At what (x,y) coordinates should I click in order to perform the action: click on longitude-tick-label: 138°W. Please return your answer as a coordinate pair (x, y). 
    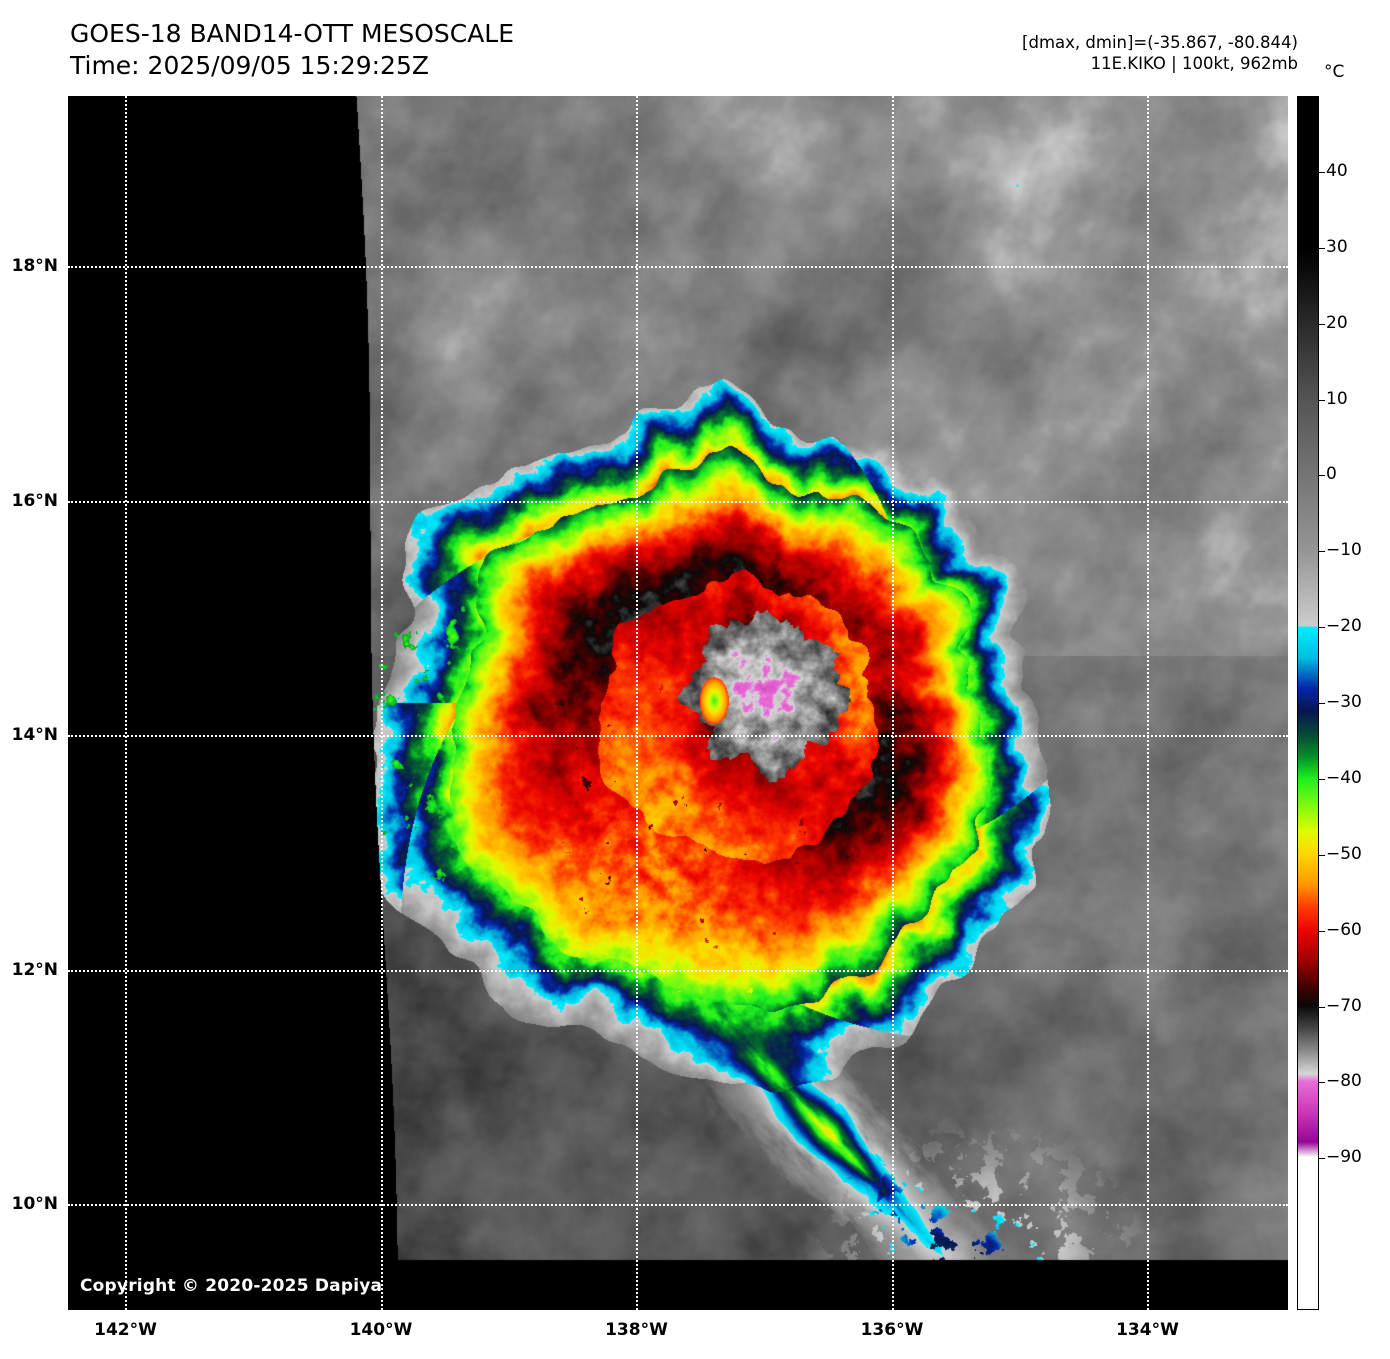
    Looking at the image, I should click on (636, 1330).